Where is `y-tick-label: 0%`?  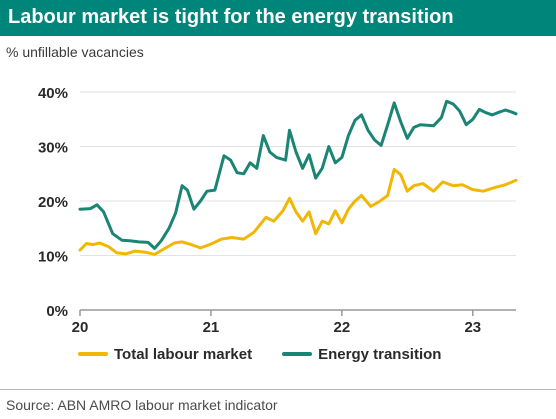 y-tick-label: 0% is located at coordinates (57, 311).